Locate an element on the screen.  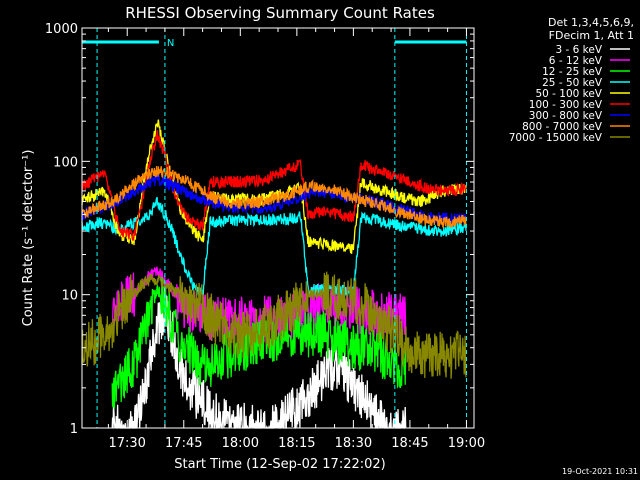
y-tick-label: 100 is located at coordinates (65, 162).